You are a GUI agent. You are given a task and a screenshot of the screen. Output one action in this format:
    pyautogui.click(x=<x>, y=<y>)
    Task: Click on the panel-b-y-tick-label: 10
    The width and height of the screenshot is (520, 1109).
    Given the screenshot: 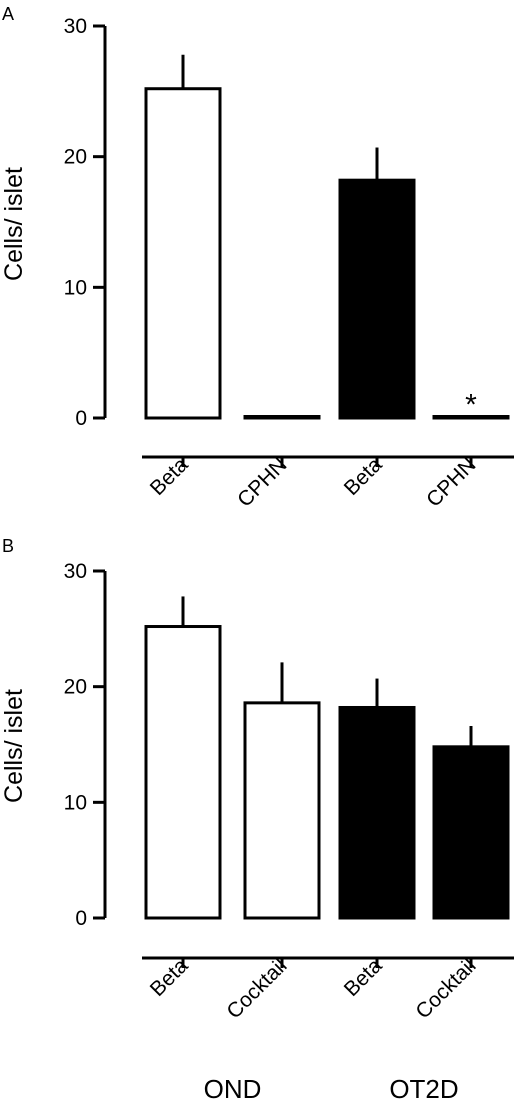 What is the action you would take?
    pyautogui.click(x=75, y=802)
    